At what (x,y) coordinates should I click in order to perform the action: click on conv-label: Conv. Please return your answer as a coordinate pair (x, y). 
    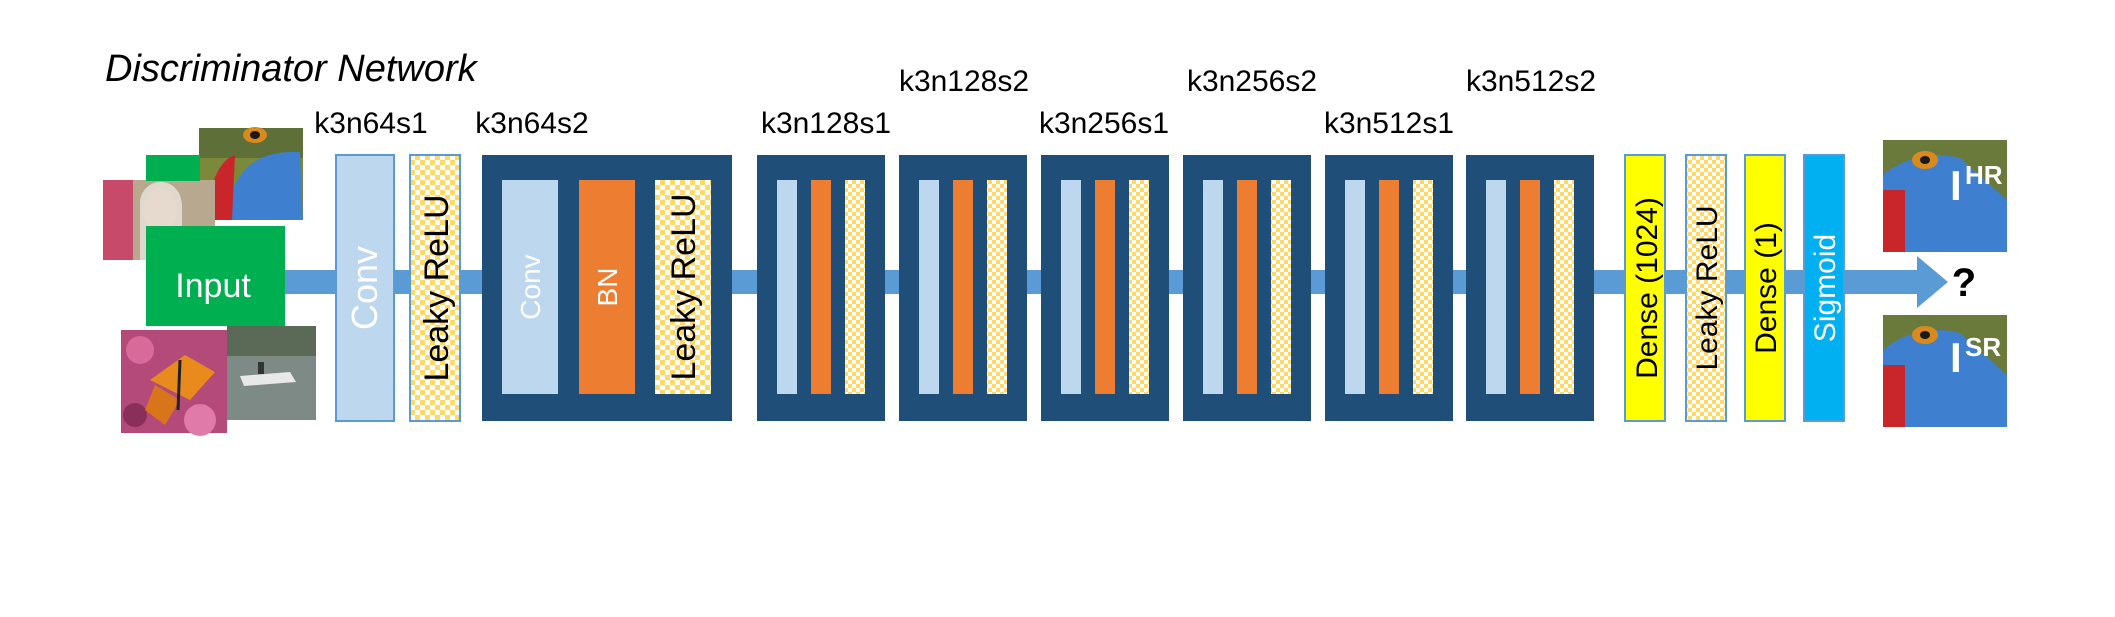
    Looking at the image, I should click on (364, 288).